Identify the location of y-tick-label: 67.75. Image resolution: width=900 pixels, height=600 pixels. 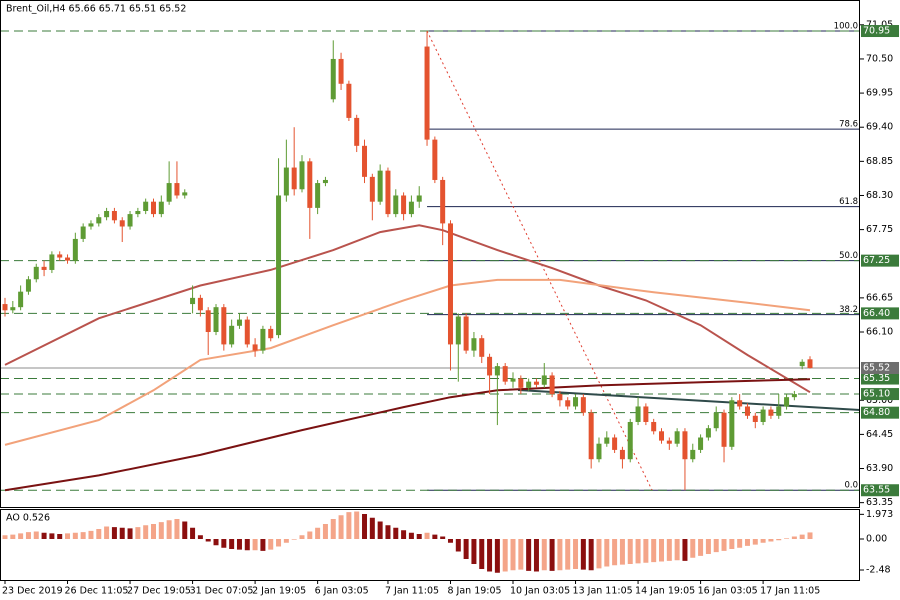
(879, 229).